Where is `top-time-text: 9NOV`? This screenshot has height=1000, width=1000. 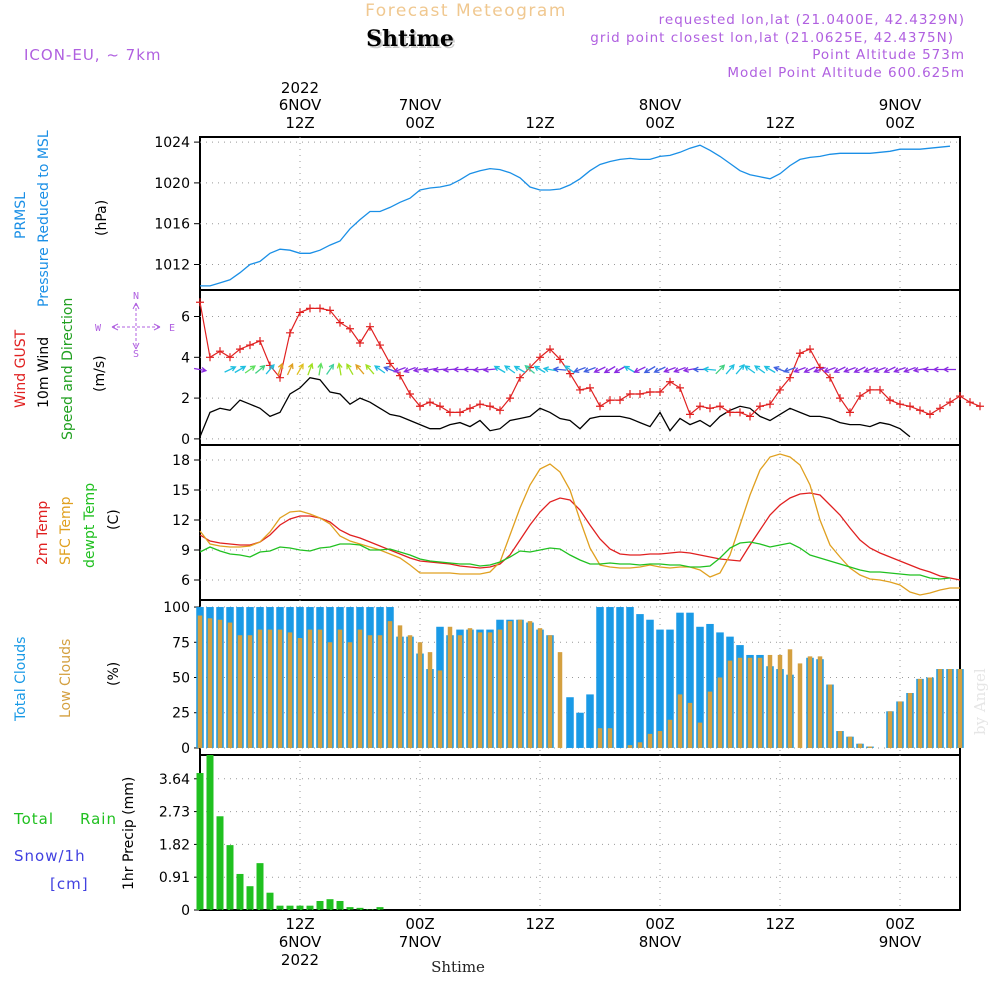
top-time-text: 9NOV is located at coordinates (900, 105).